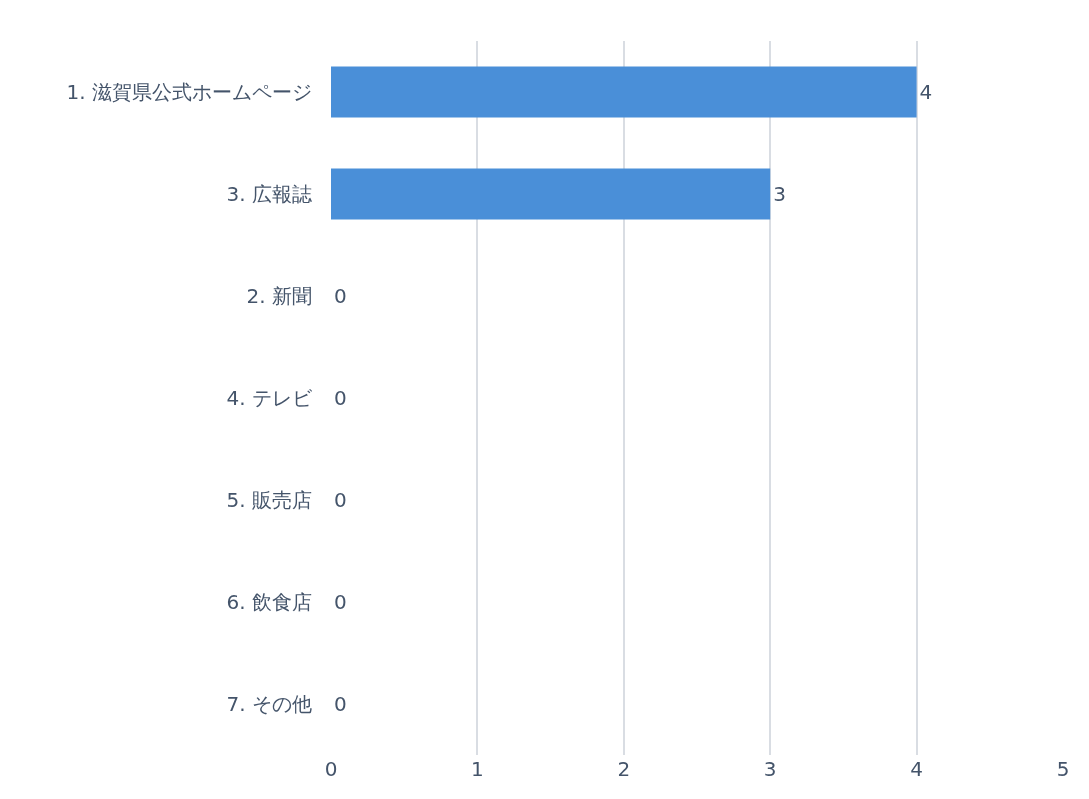 The height and width of the screenshot is (799, 1089). What do you see at coordinates (1063, 769) in the screenshot?
I see `x-tick-label: 5` at bounding box center [1063, 769].